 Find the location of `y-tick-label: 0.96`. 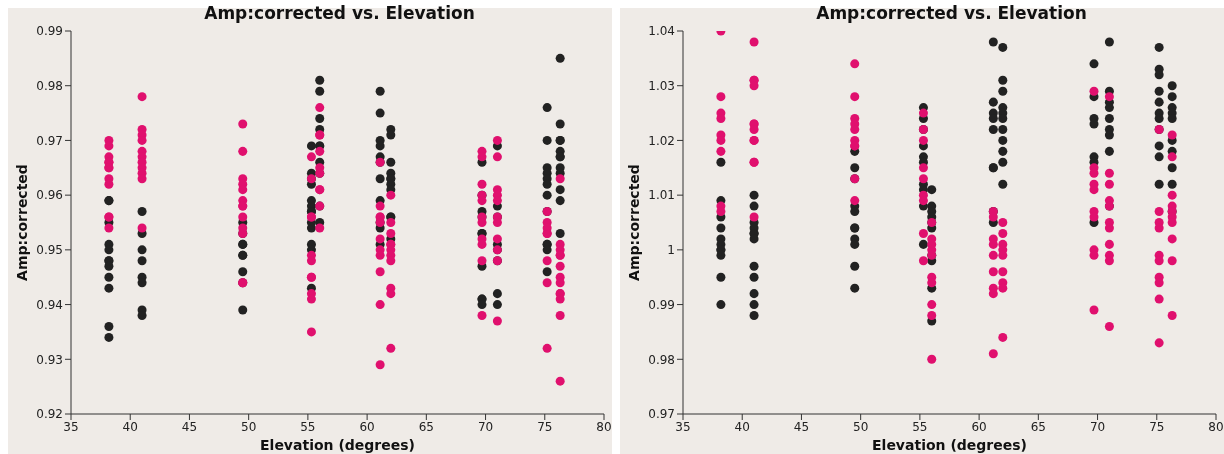

y-tick-label: 0.96 is located at coordinates (49, 195).